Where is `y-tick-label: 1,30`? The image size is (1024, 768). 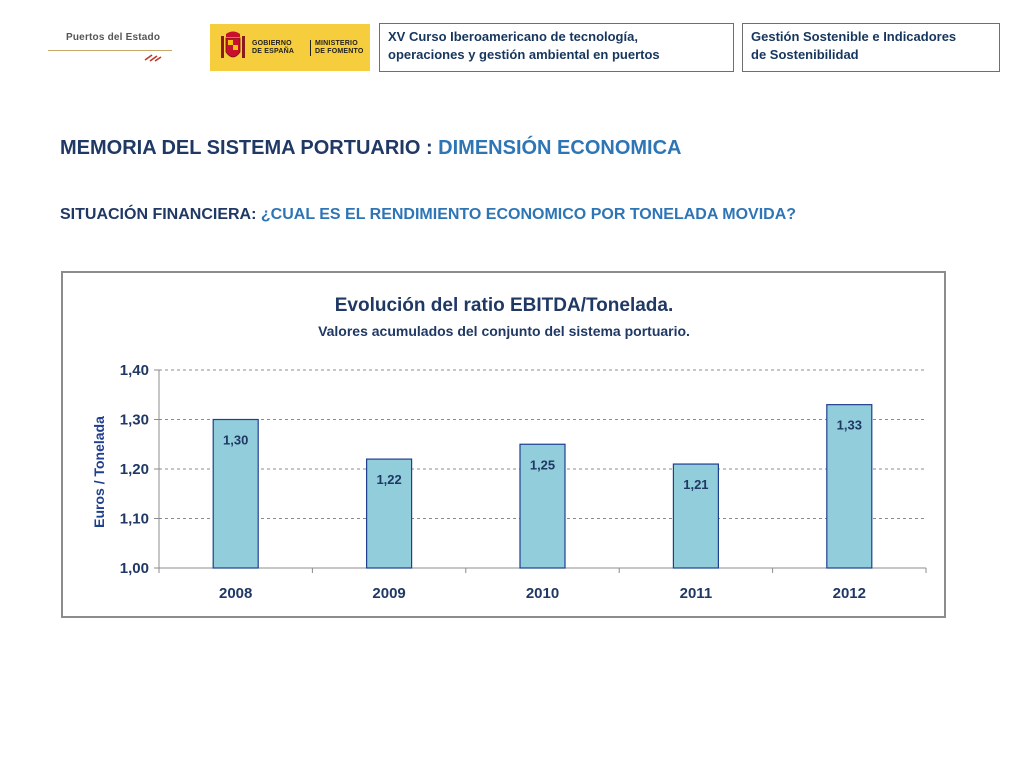 y-tick-label: 1,30 is located at coordinates (134, 420).